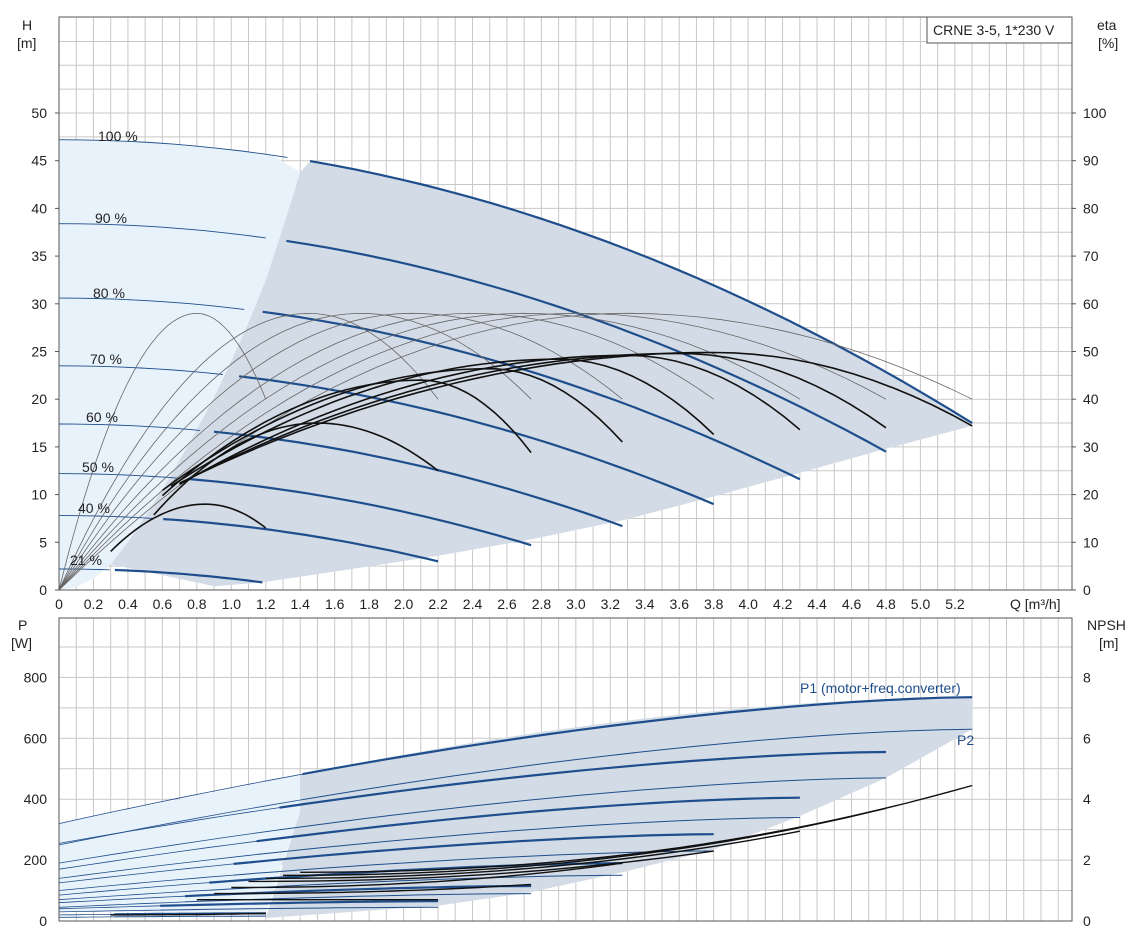 This screenshot has width=1139, height=944. I want to click on bottom-y-right-label-unit: [m], so click(1108, 643).